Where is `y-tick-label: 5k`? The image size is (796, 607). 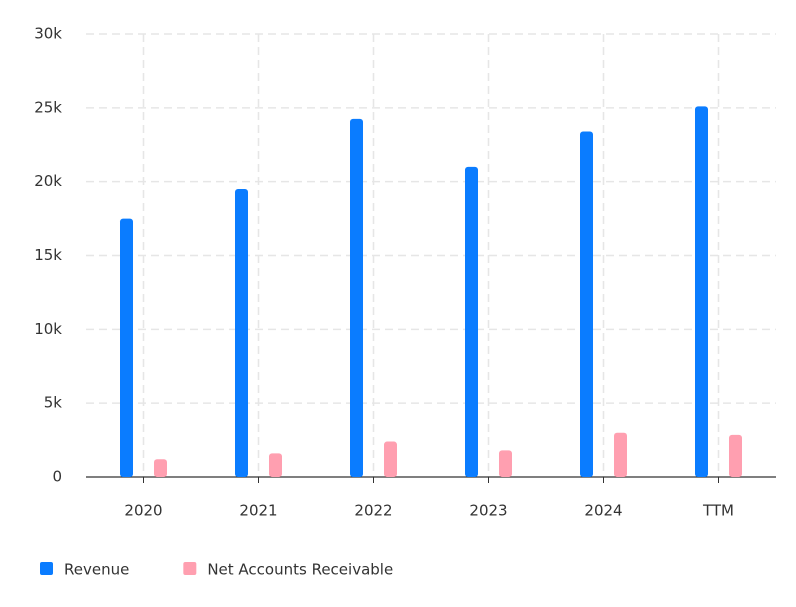
y-tick-label: 5k is located at coordinates (53, 403).